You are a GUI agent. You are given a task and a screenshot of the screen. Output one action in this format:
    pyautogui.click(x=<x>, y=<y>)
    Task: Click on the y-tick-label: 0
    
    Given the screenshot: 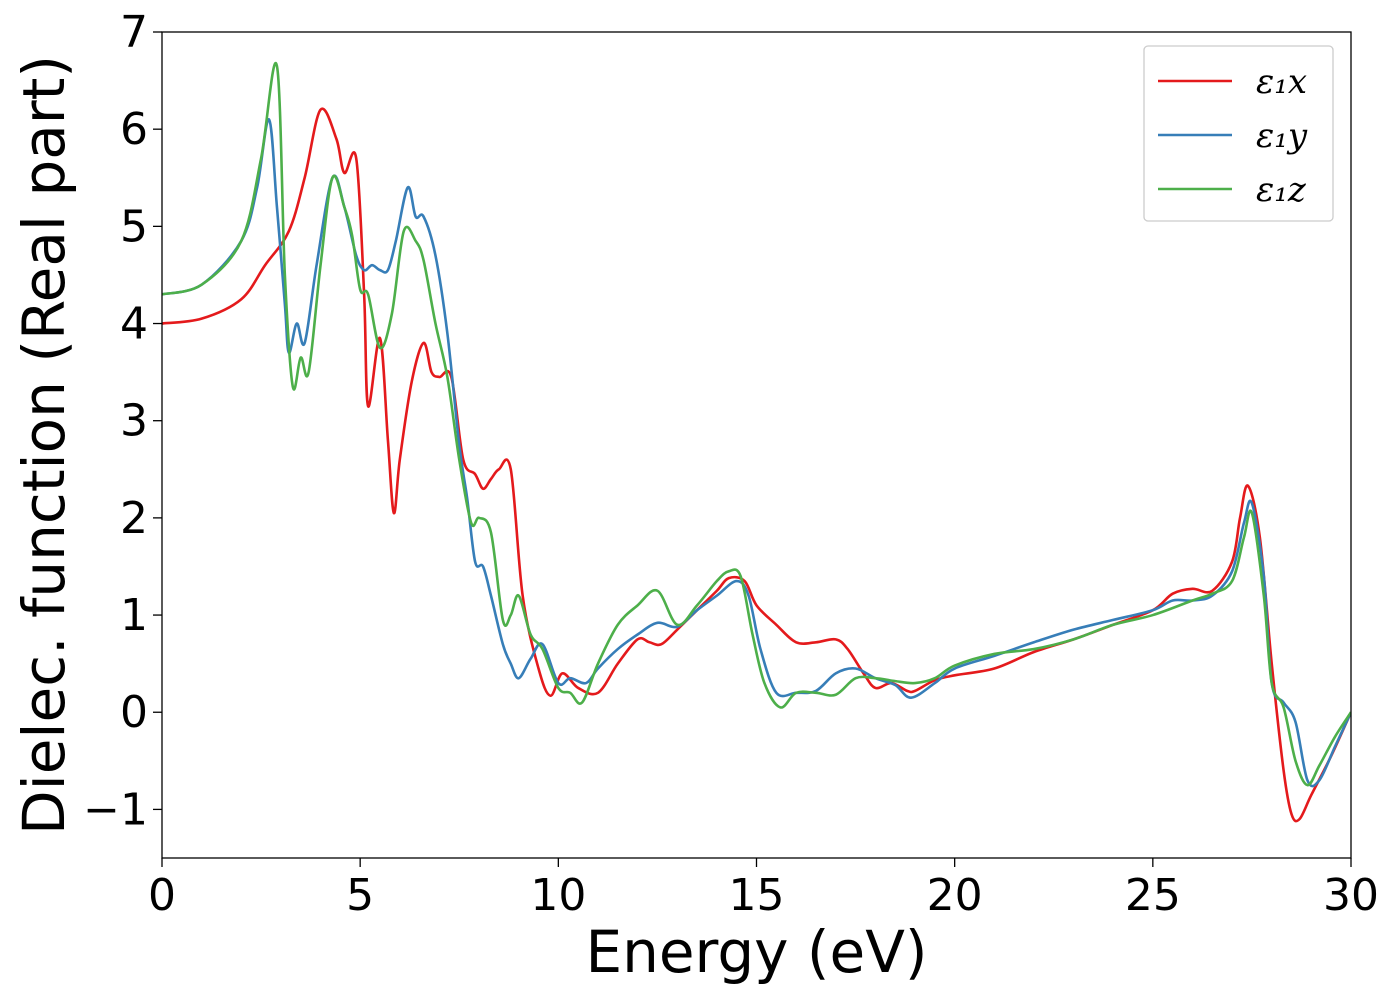 What is the action you would take?
    pyautogui.click(x=134, y=712)
    